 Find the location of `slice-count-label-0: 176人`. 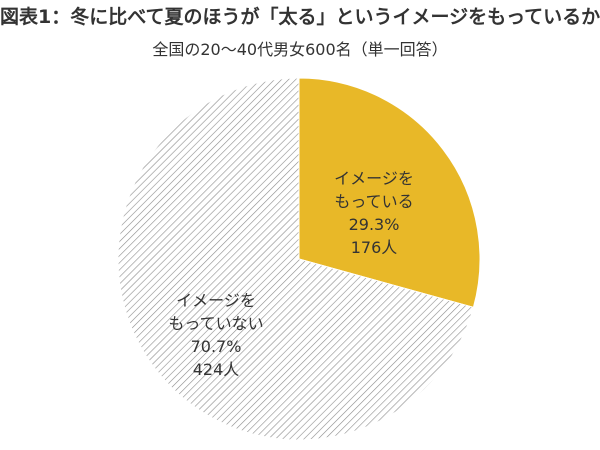

slice-count-label-0: 176人 is located at coordinates (374, 247).